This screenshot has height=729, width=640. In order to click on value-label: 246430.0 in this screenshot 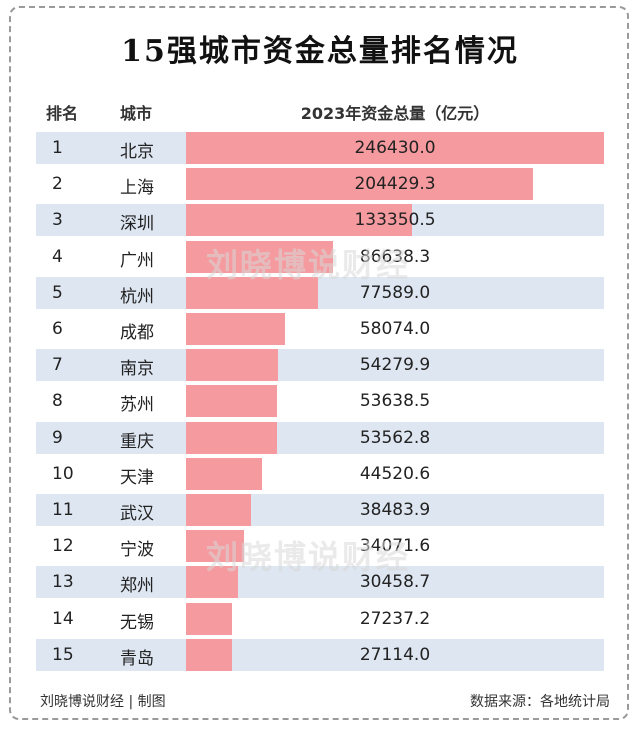, I will do `click(395, 148)`.